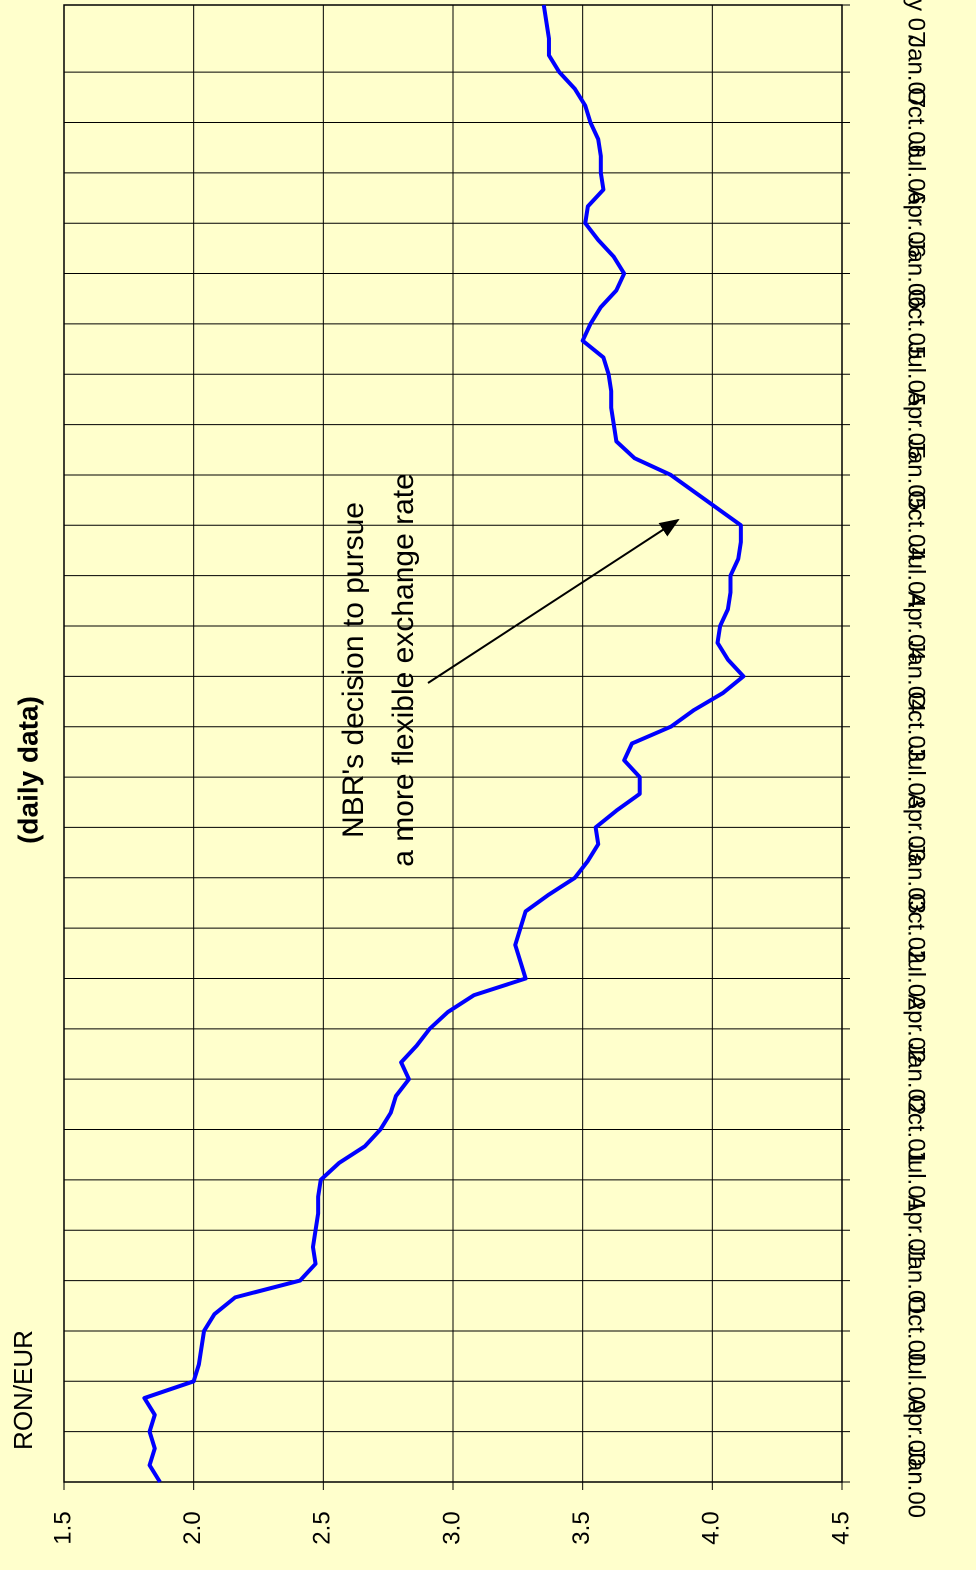 This screenshot has width=976, height=1570. I want to click on x-tick-label: Oct.05, so click(916, 324).